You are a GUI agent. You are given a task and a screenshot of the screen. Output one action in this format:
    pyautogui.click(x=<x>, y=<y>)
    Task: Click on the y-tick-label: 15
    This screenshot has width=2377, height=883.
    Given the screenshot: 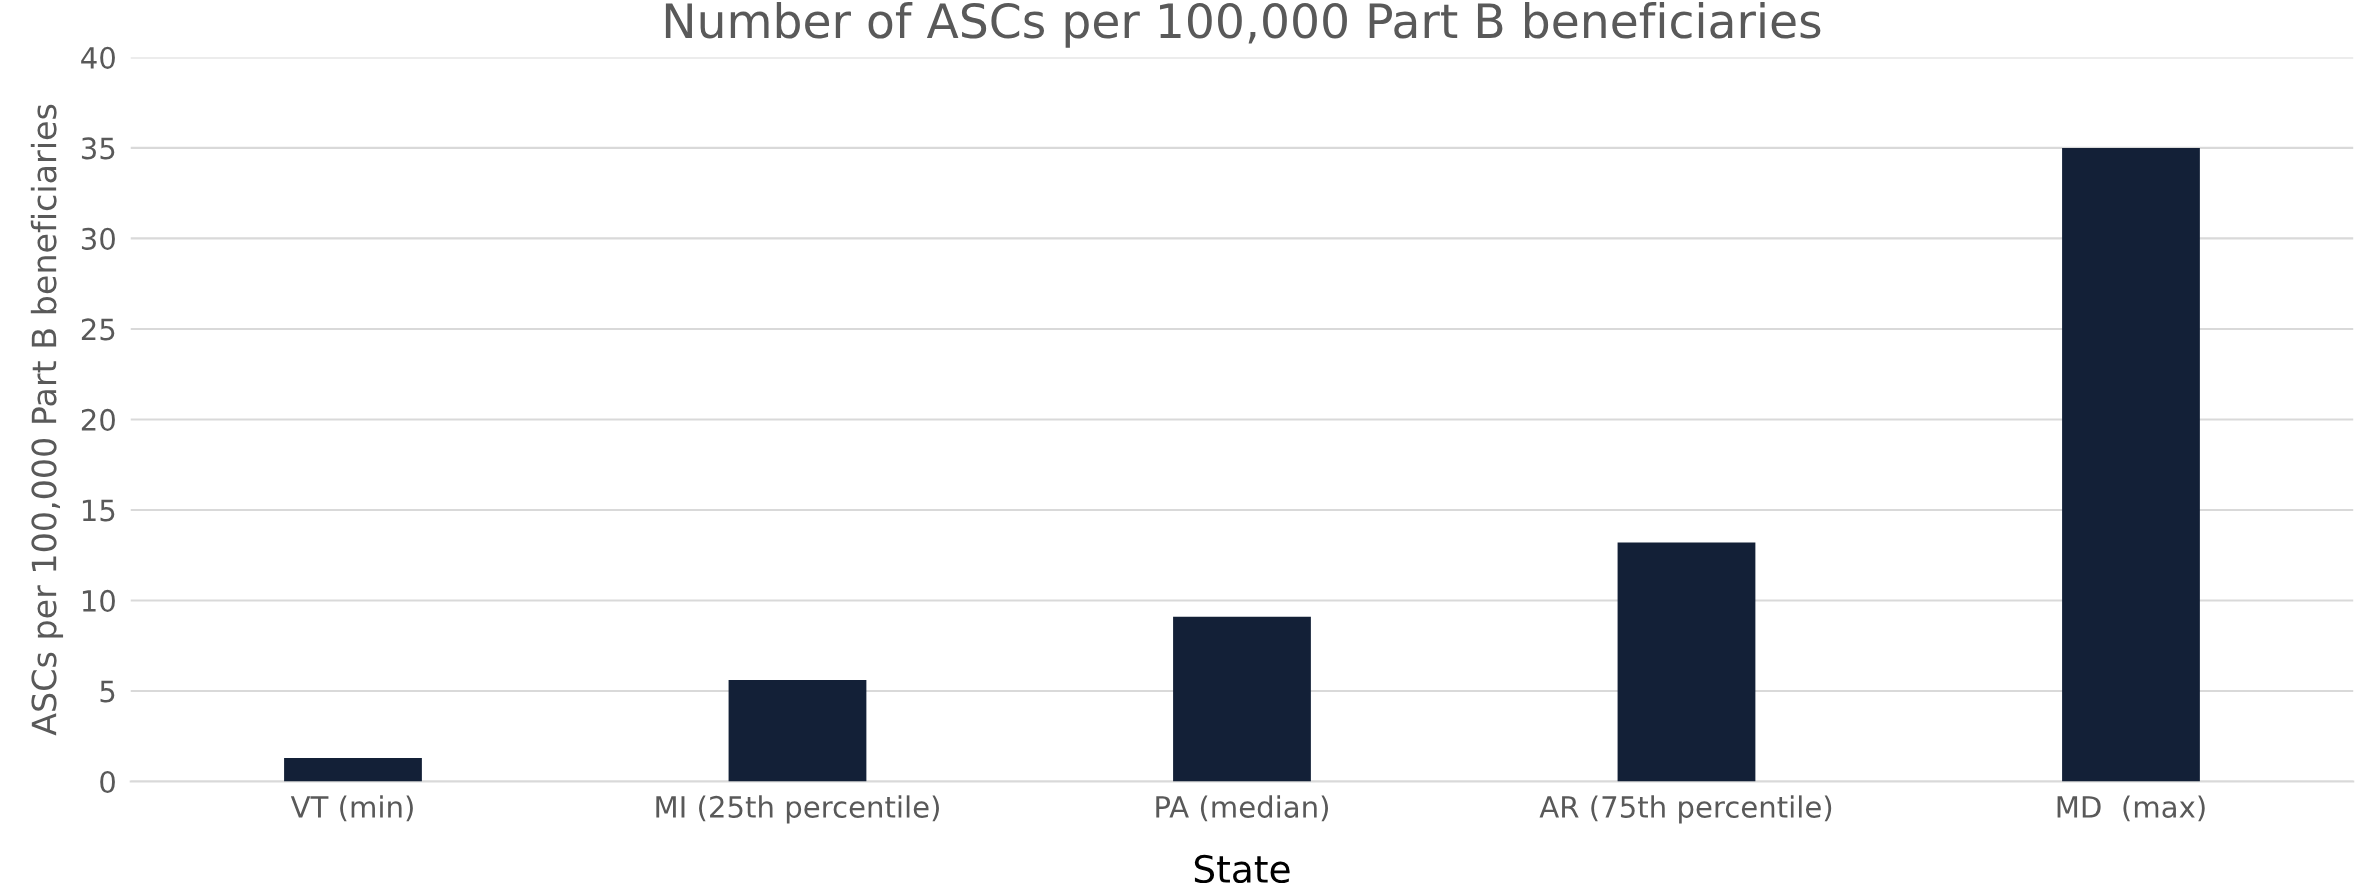 What is the action you would take?
    pyautogui.click(x=98, y=510)
    